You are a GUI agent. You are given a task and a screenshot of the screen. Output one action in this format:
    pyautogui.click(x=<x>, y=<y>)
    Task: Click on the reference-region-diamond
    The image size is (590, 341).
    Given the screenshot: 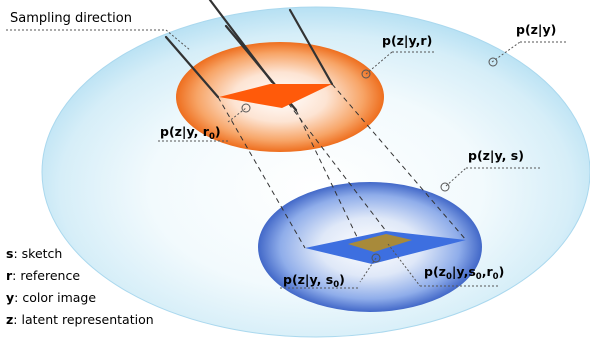 What is the action you would take?
    pyautogui.click(x=275, y=96)
    